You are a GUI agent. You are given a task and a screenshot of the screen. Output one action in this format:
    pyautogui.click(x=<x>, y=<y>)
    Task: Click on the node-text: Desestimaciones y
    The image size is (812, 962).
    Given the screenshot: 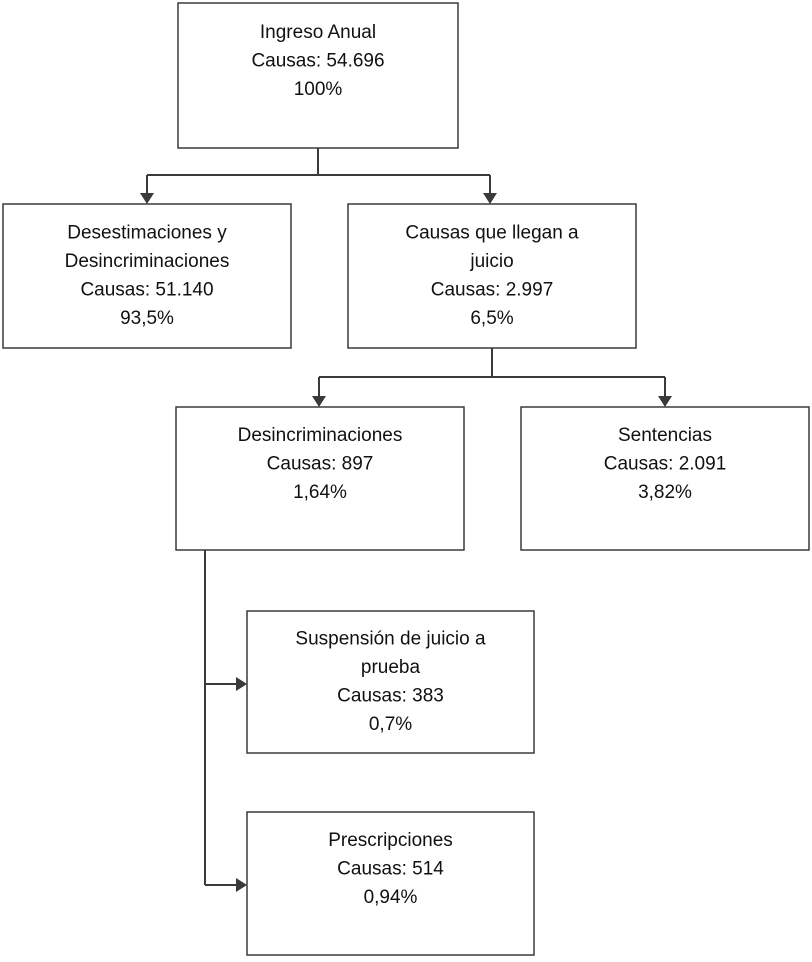 What is the action you would take?
    pyautogui.click(x=147, y=232)
    